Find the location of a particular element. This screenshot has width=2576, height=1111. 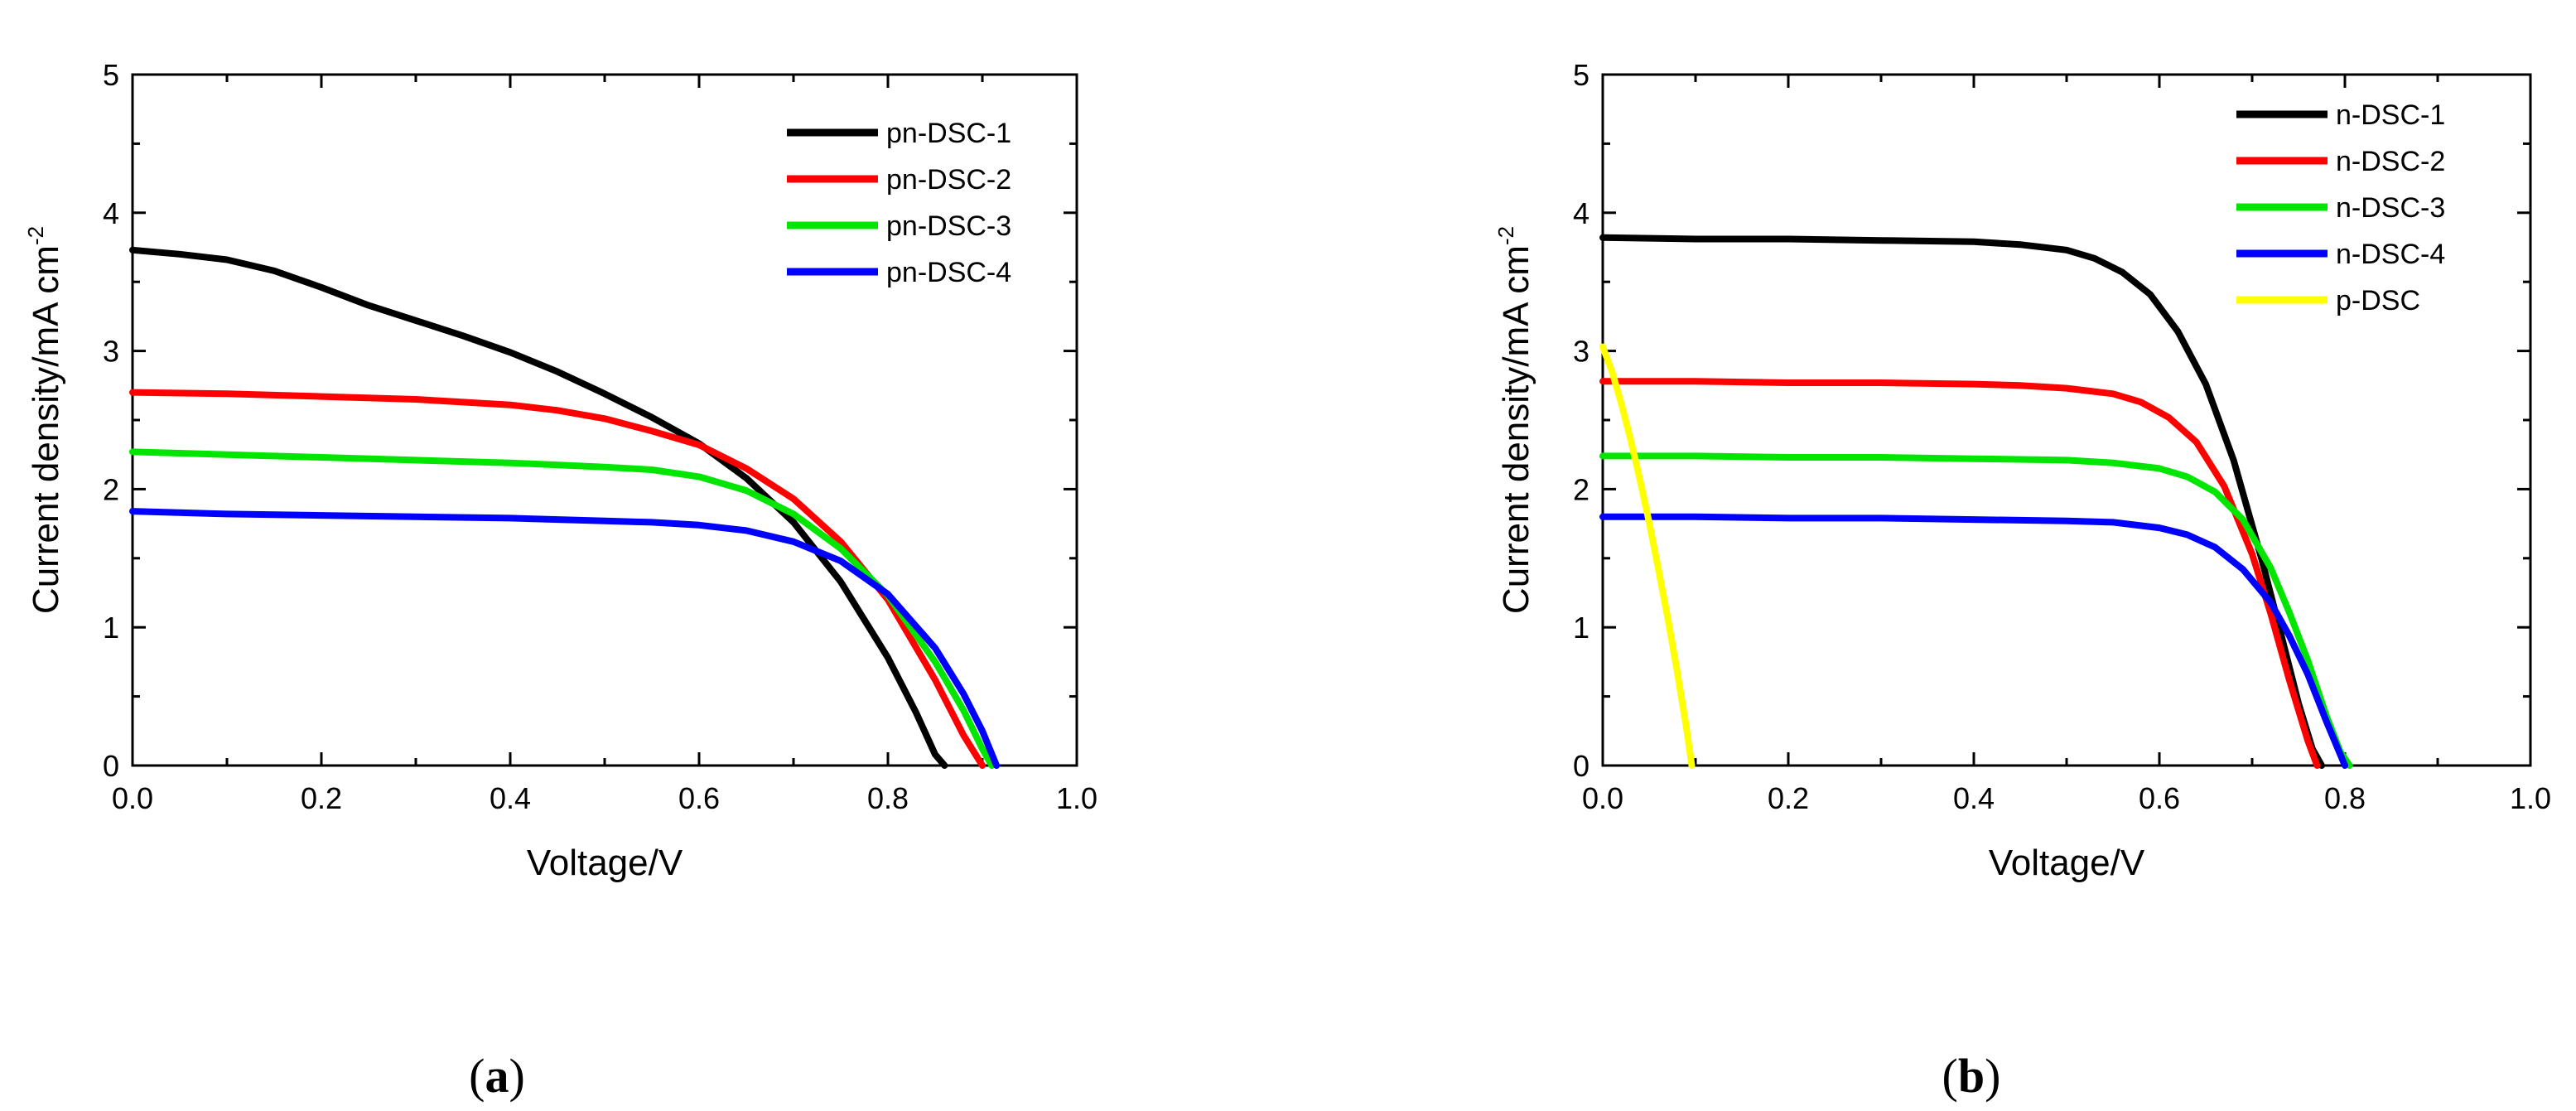

legend: n-DSC-1 n-DSC-2 n-DSC-3 n-DSC-4 p-DSC is located at coordinates (2340, 207).